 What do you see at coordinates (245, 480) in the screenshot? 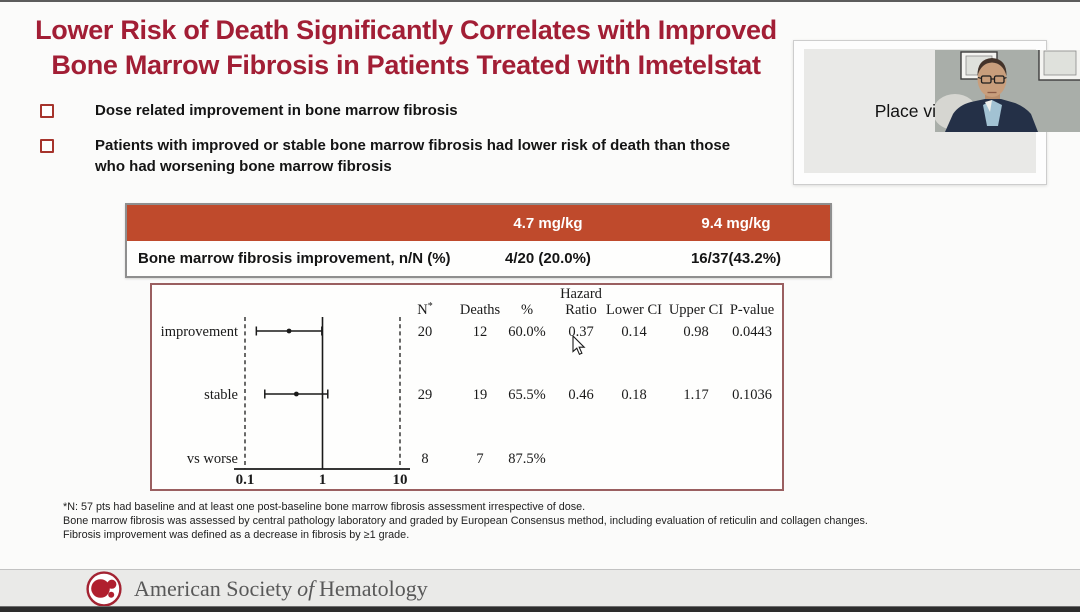
I see `forest-x-tick-label: 0.1` at bounding box center [245, 480].